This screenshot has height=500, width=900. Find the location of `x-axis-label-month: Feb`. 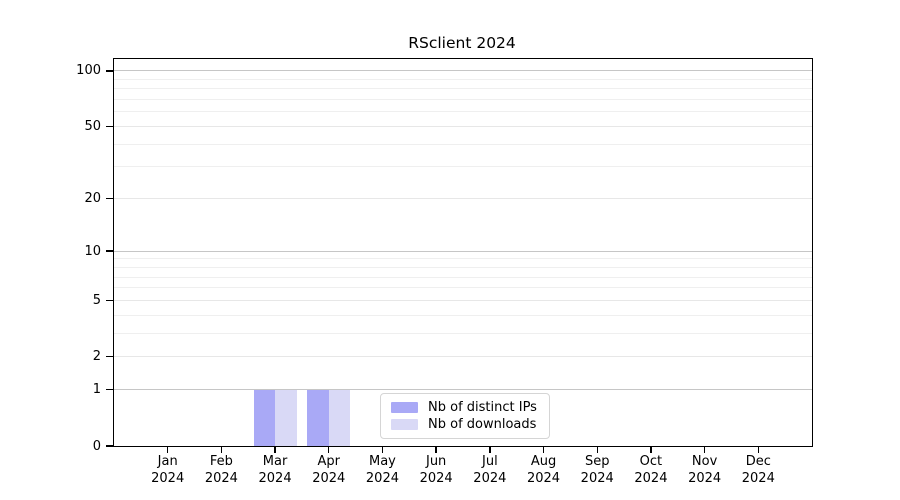

x-axis-label-month: Feb is located at coordinates (221, 461).